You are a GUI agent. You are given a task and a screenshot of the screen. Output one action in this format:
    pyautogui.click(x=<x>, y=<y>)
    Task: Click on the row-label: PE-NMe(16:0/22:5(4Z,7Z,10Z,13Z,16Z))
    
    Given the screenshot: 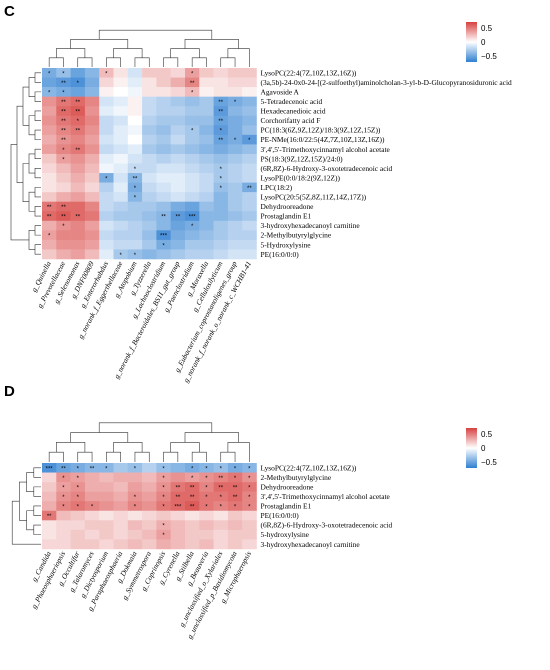 What is the action you would take?
    pyautogui.click(x=323, y=139)
    